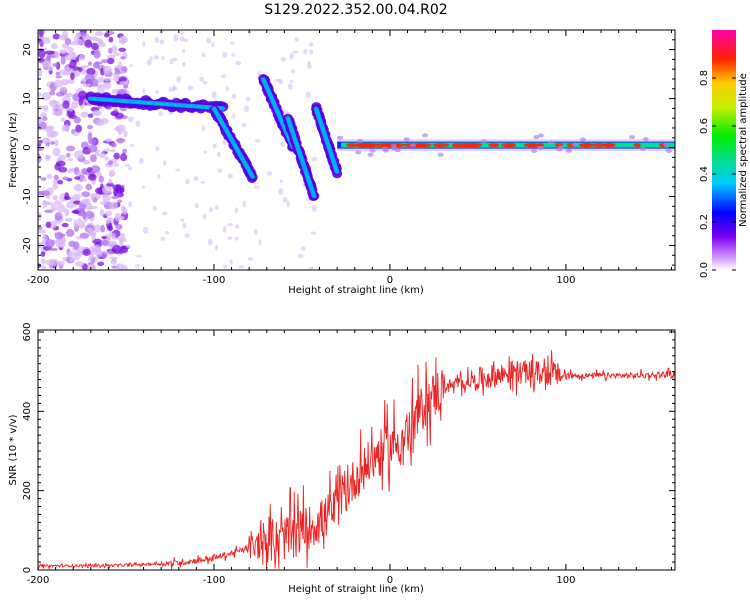 The image size is (750, 600). I want to click on colorbar-ticks: 0.0 0.2 0.4 0.6 0.8, so click(717, 174).